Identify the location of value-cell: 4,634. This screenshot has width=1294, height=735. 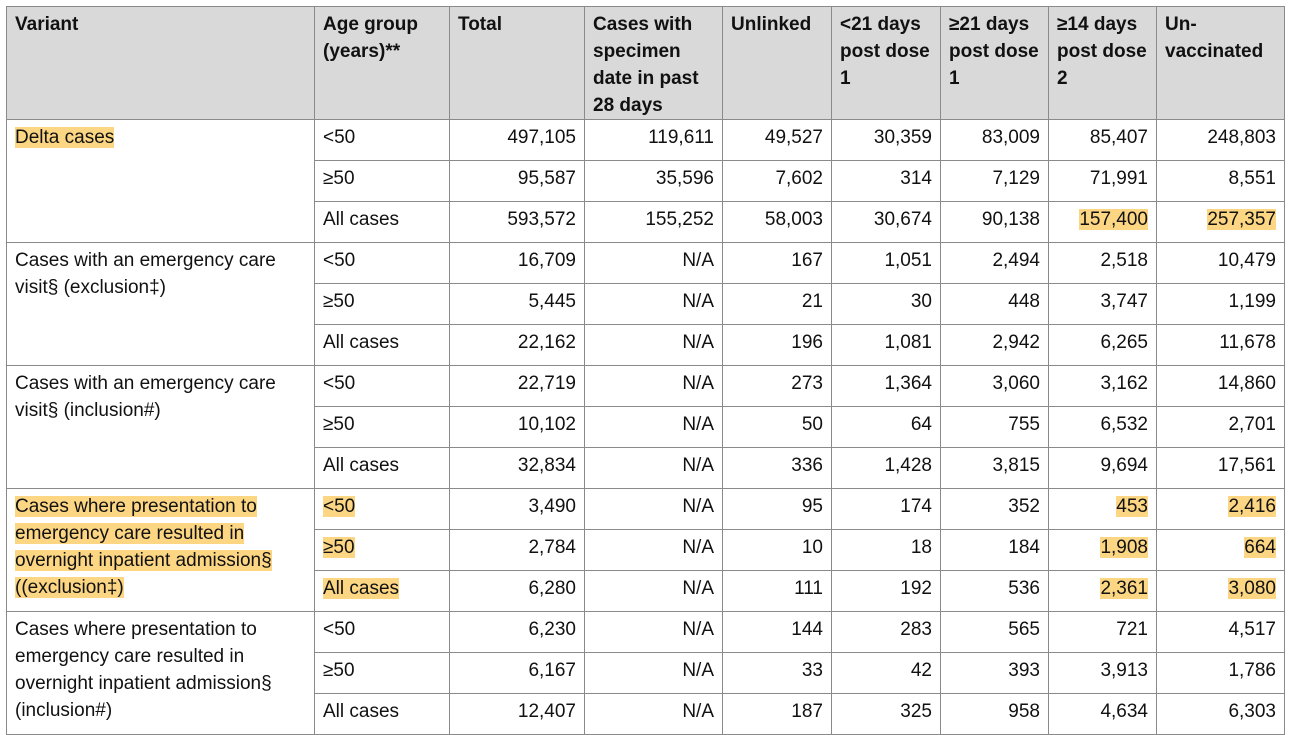
(1102, 714).